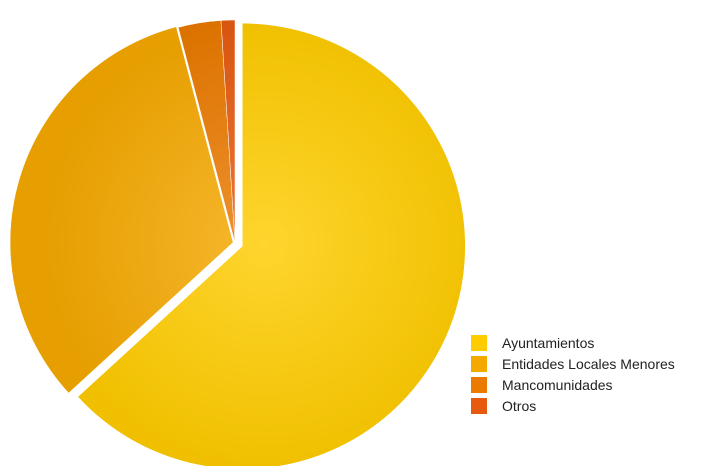 Image resolution: width=714 pixels, height=466 pixels. What do you see at coordinates (479, 364) in the screenshot?
I see `legend-swatch-entidades-locales-menores` at bounding box center [479, 364].